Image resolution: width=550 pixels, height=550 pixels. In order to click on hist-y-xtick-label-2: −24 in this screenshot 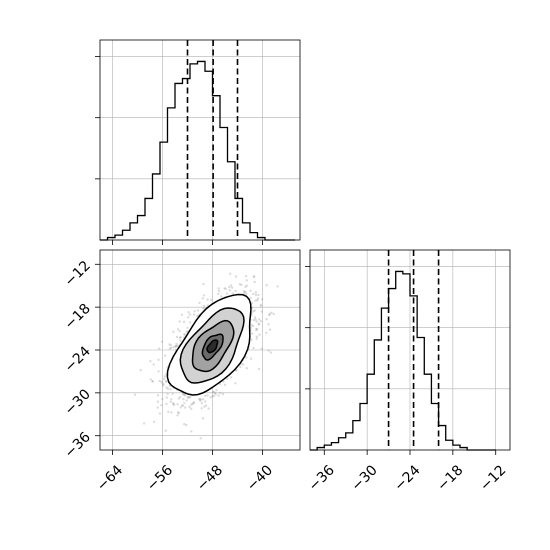, I will do `click(407, 478)`.